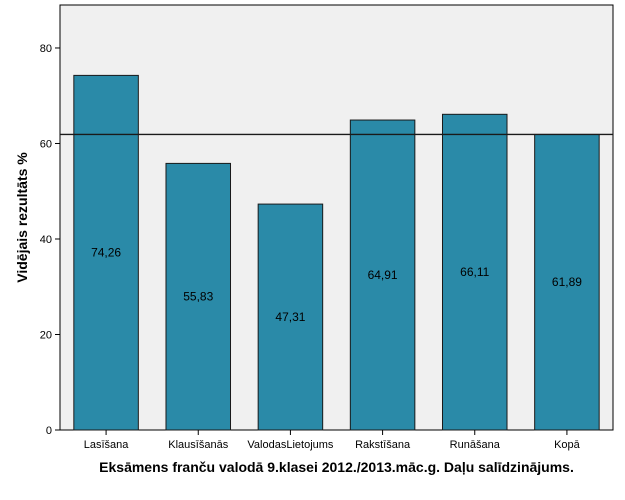  What do you see at coordinates (46, 144) in the screenshot?
I see `y-tick-label: 60` at bounding box center [46, 144].